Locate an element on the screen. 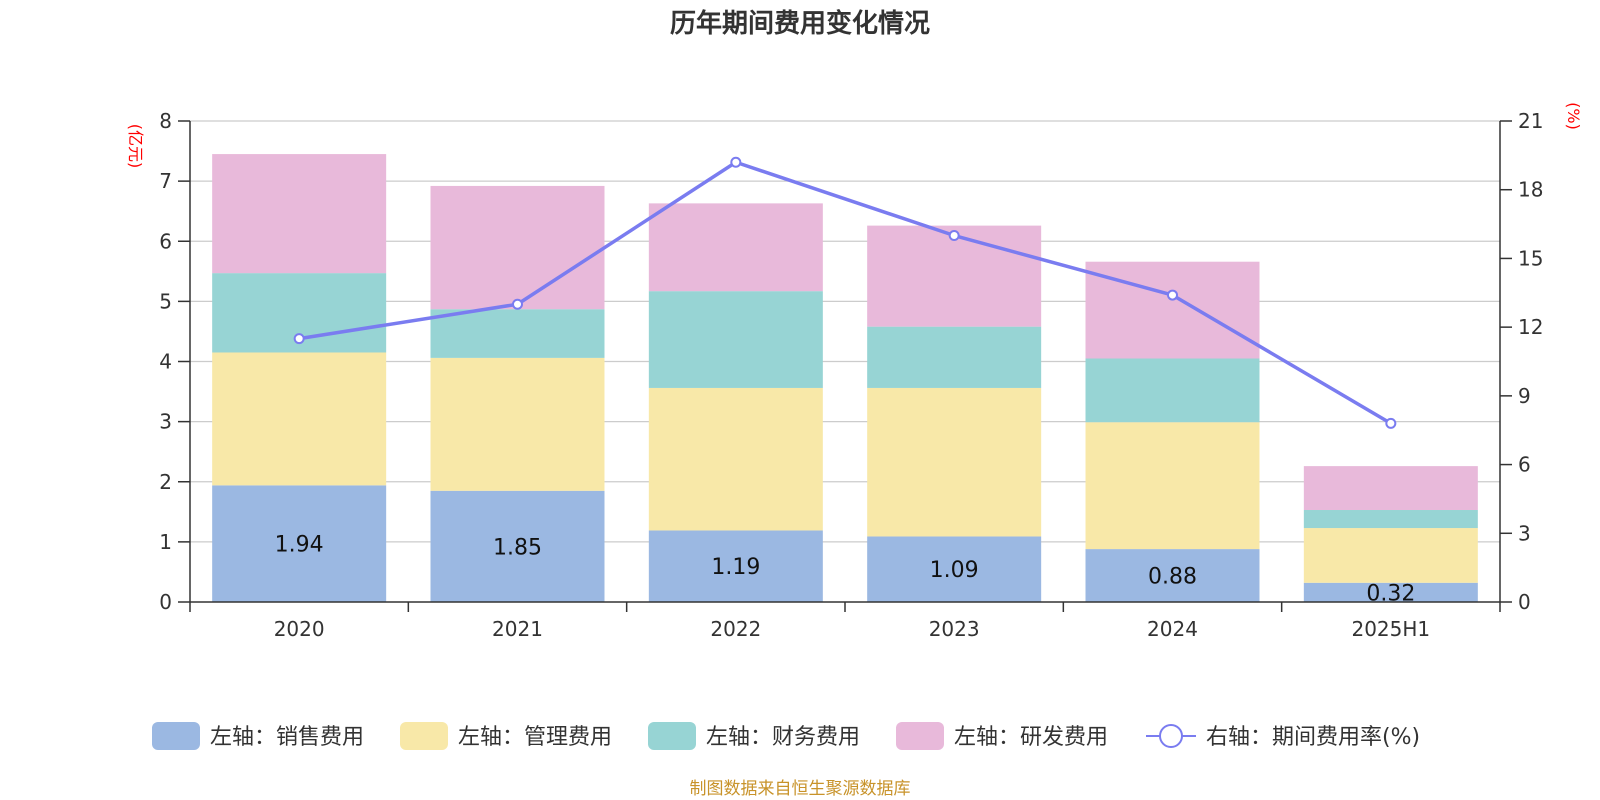  left-axis-tick-label: 1 is located at coordinates (165, 542).